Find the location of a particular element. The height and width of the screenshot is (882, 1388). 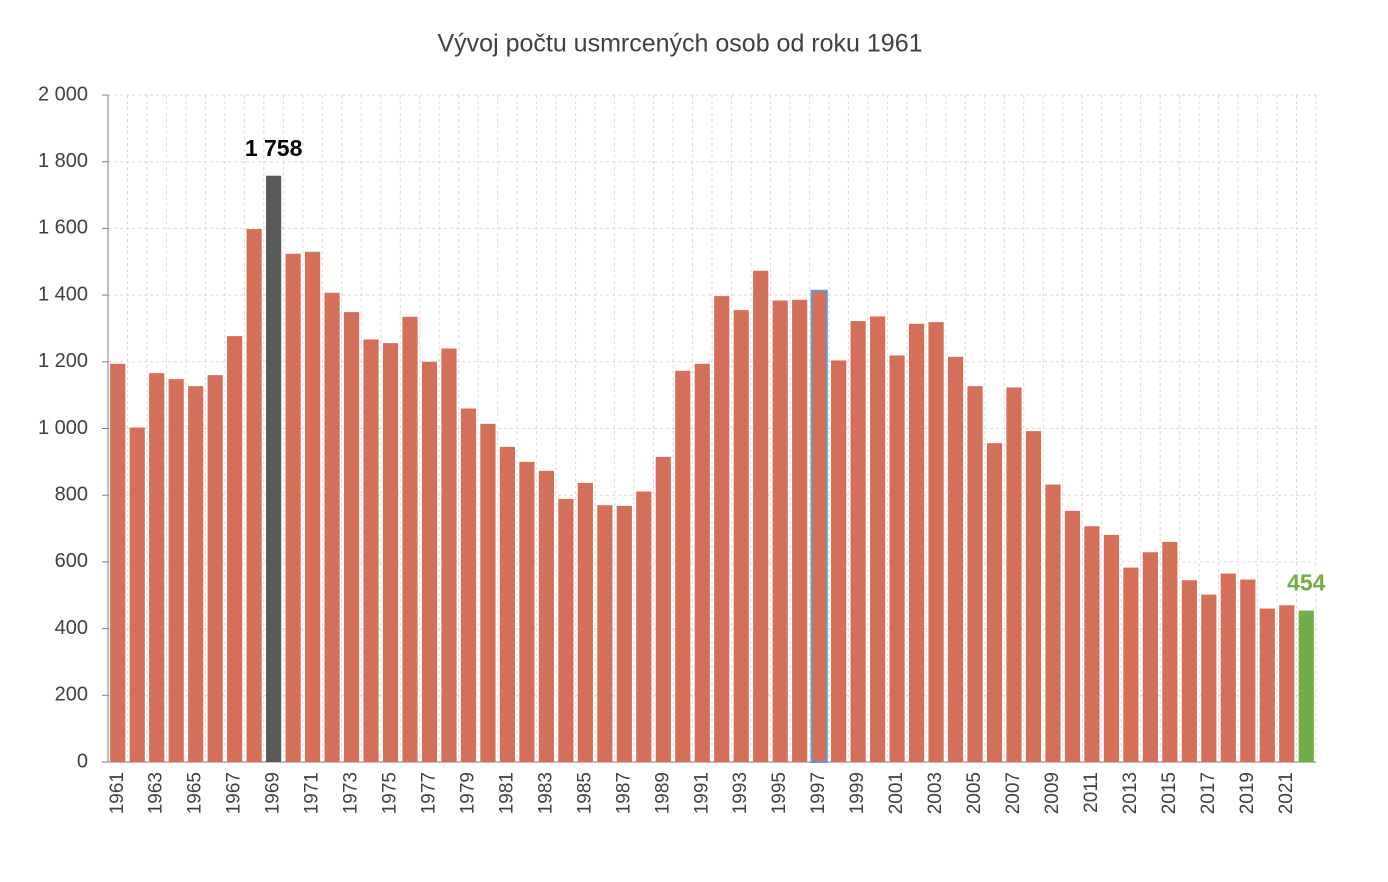

x-tick-label: 1979 is located at coordinates (467, 793).